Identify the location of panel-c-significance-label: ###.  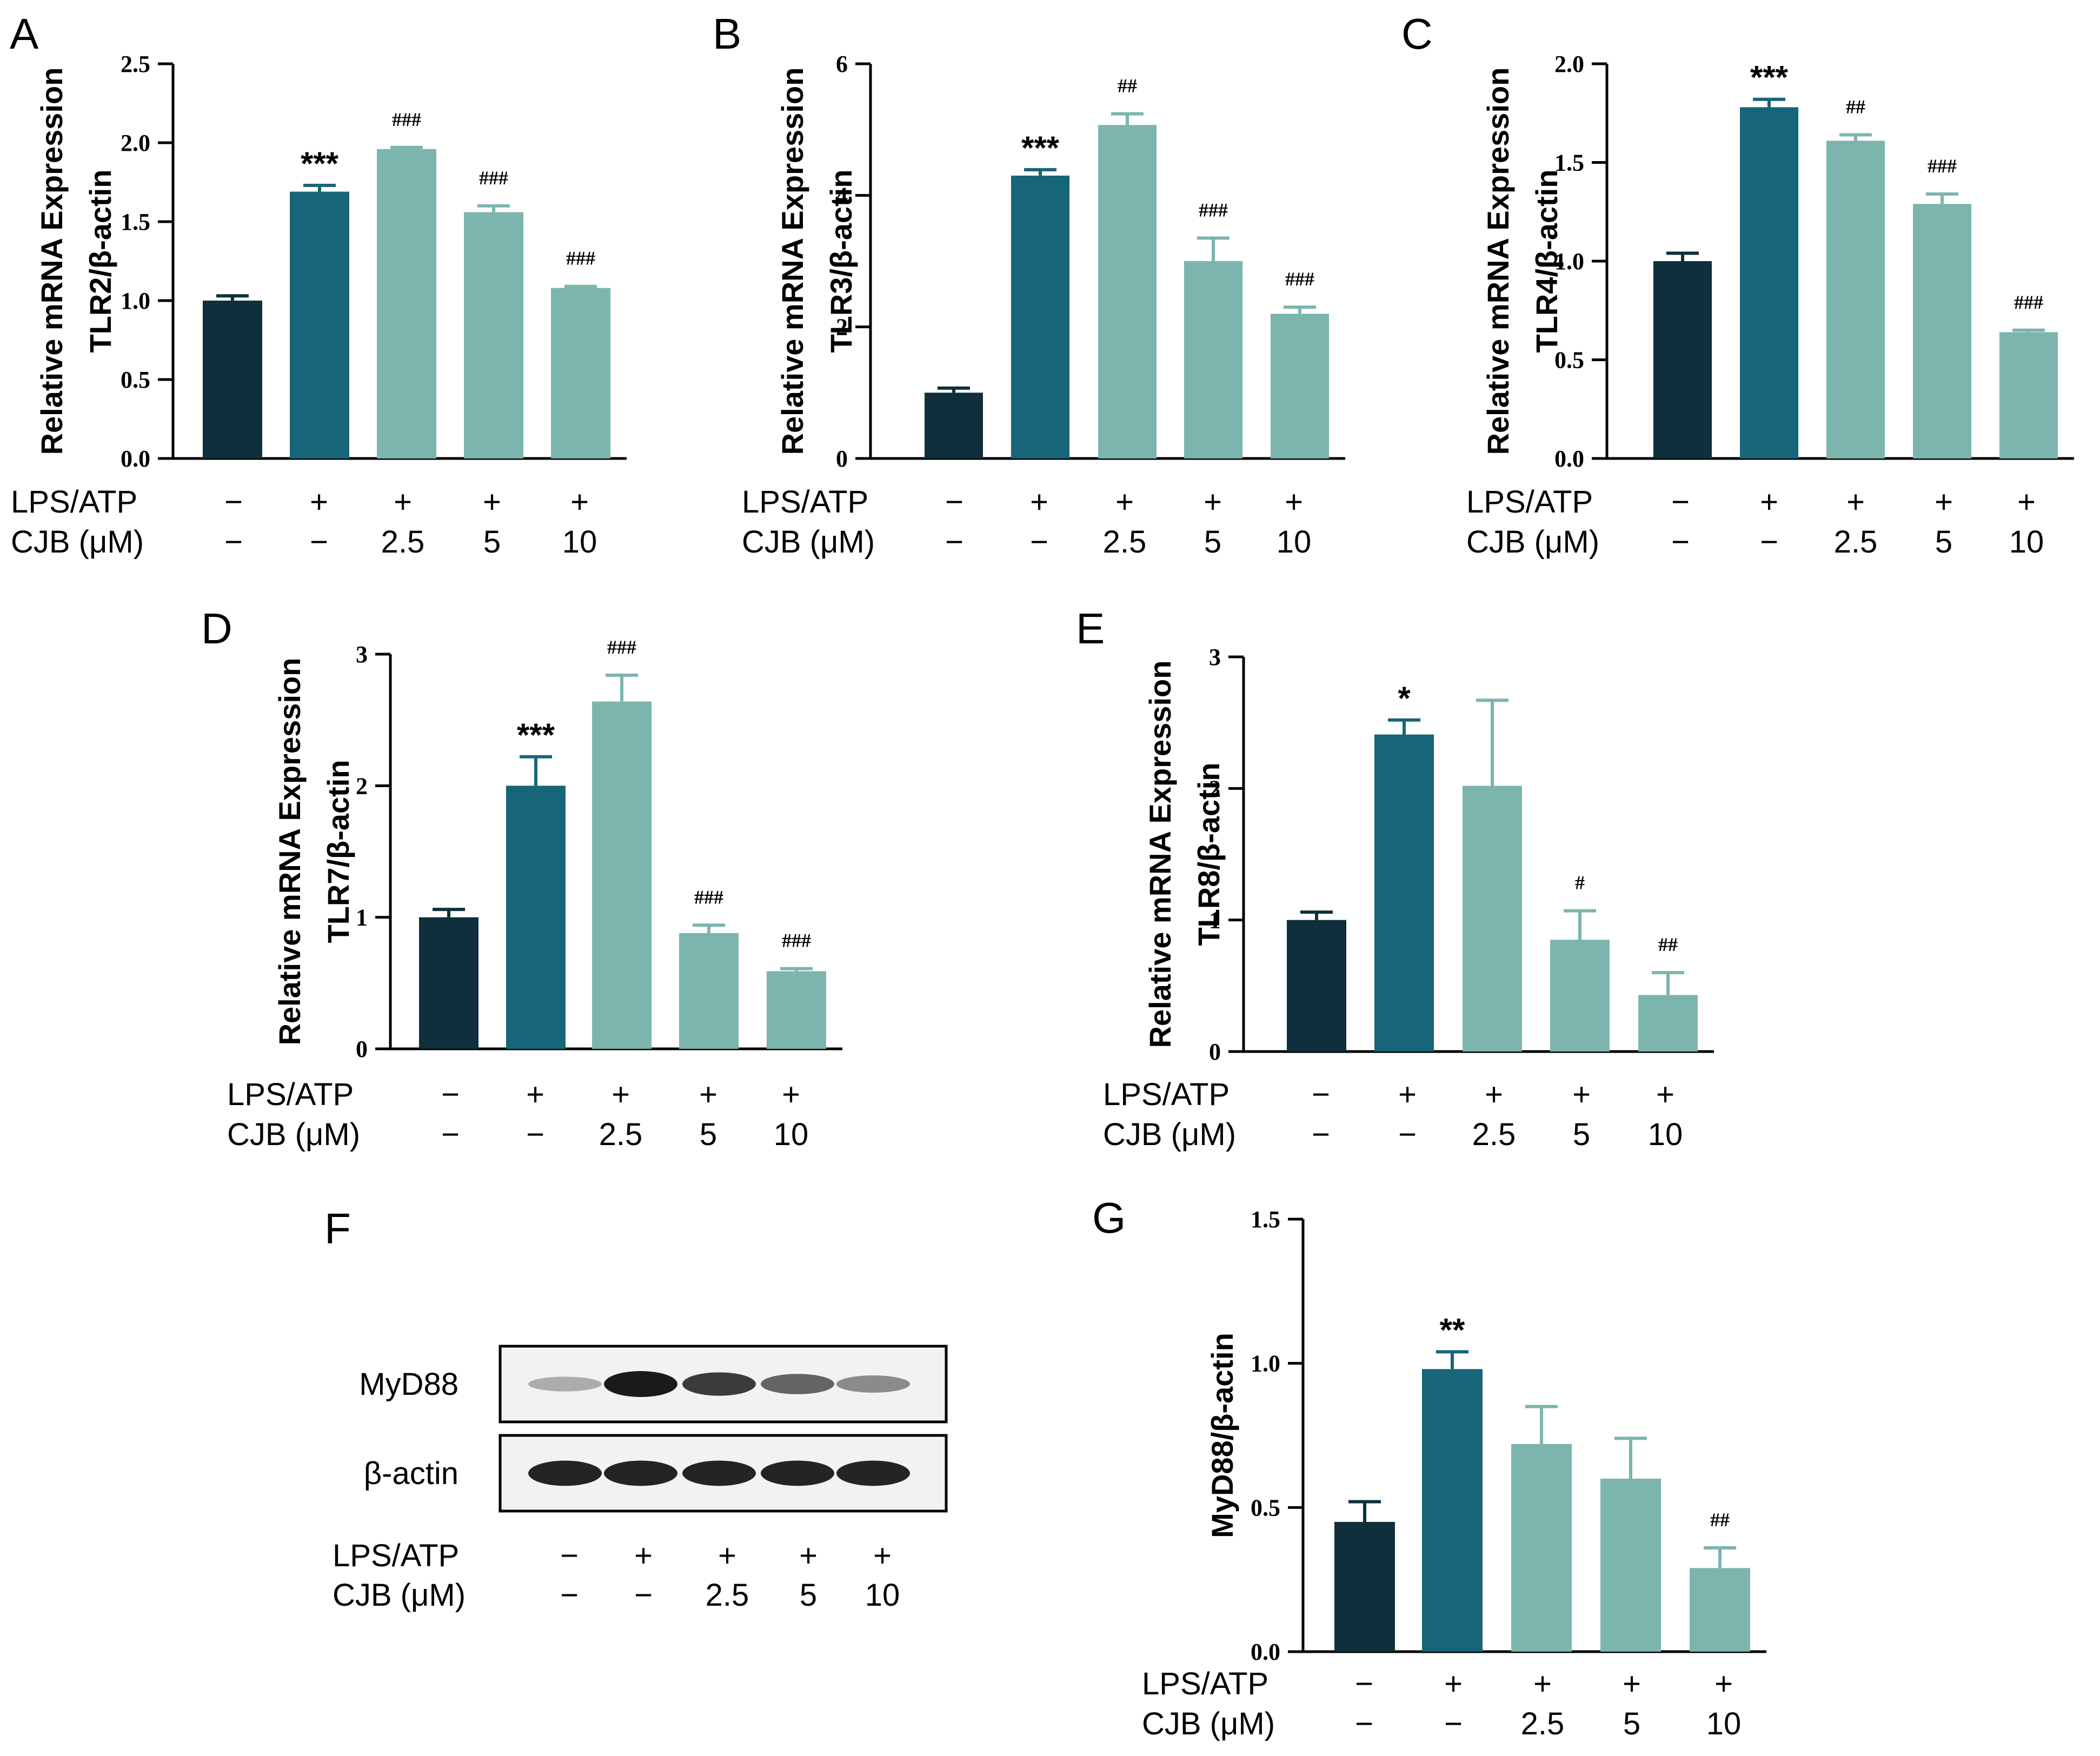
(1943, 166).